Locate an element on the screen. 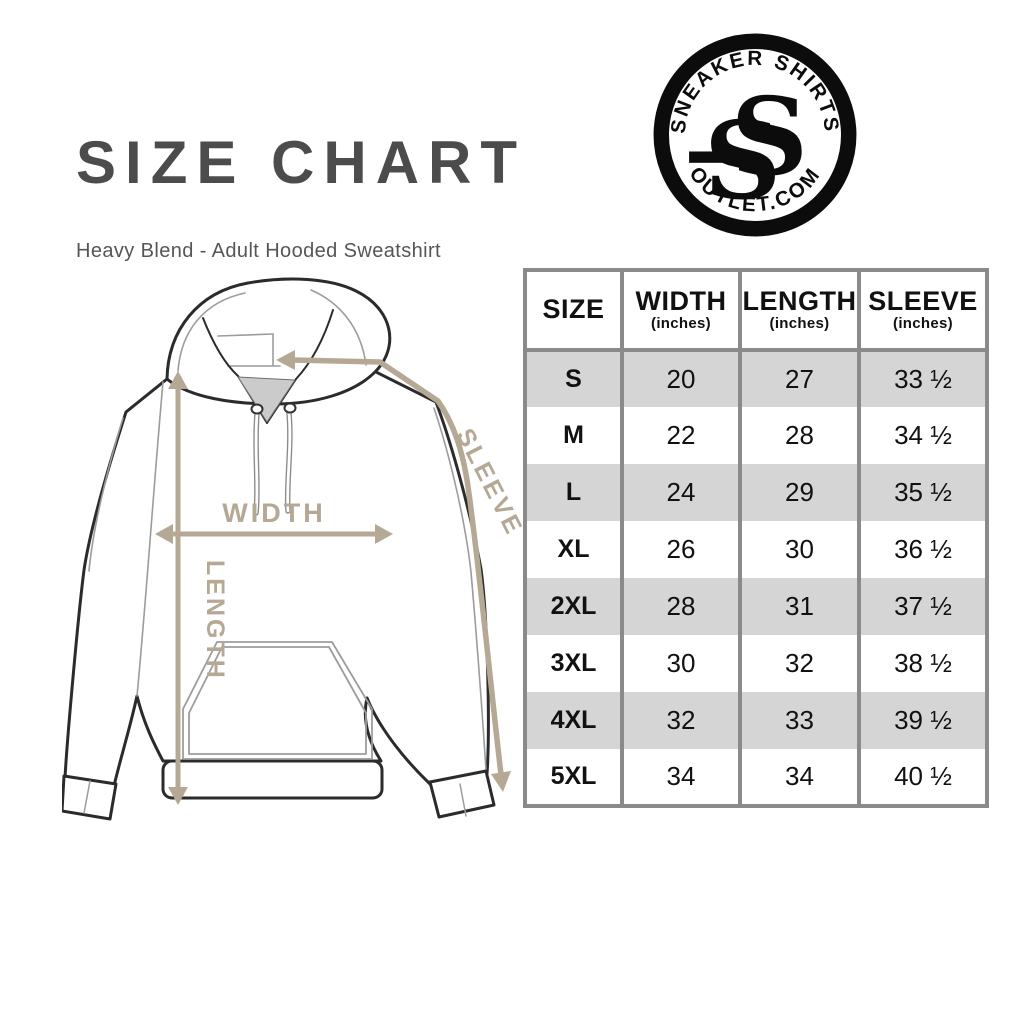  sleeve-seam-lines is located at coordinates (287, 576).